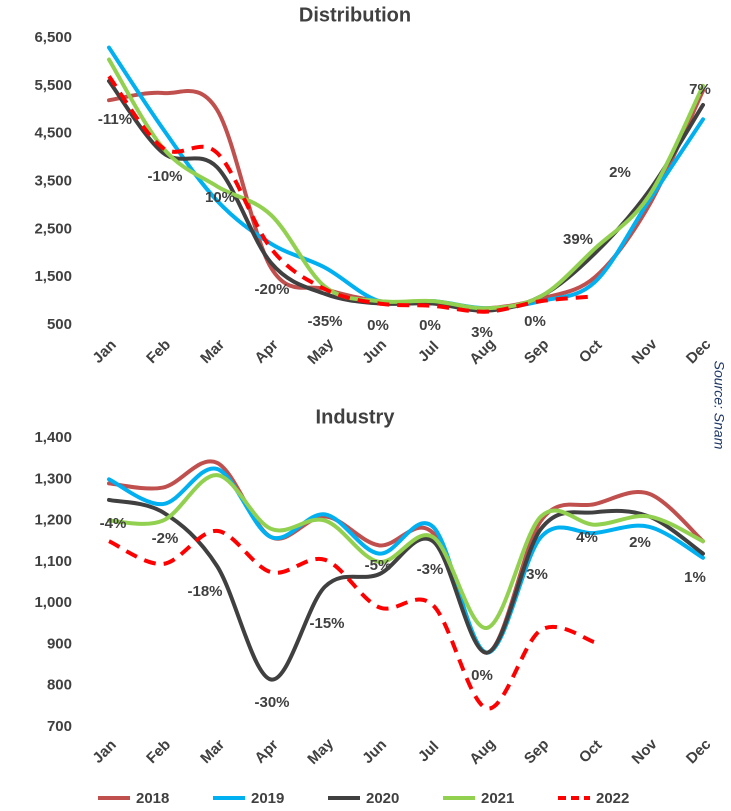 Image resolution: width=731 pixels, height=811 pixels. What do you see at coordinates (587, 537) in the screenshot?
I see `change-label: 4%` at bounding box center [587, 537].